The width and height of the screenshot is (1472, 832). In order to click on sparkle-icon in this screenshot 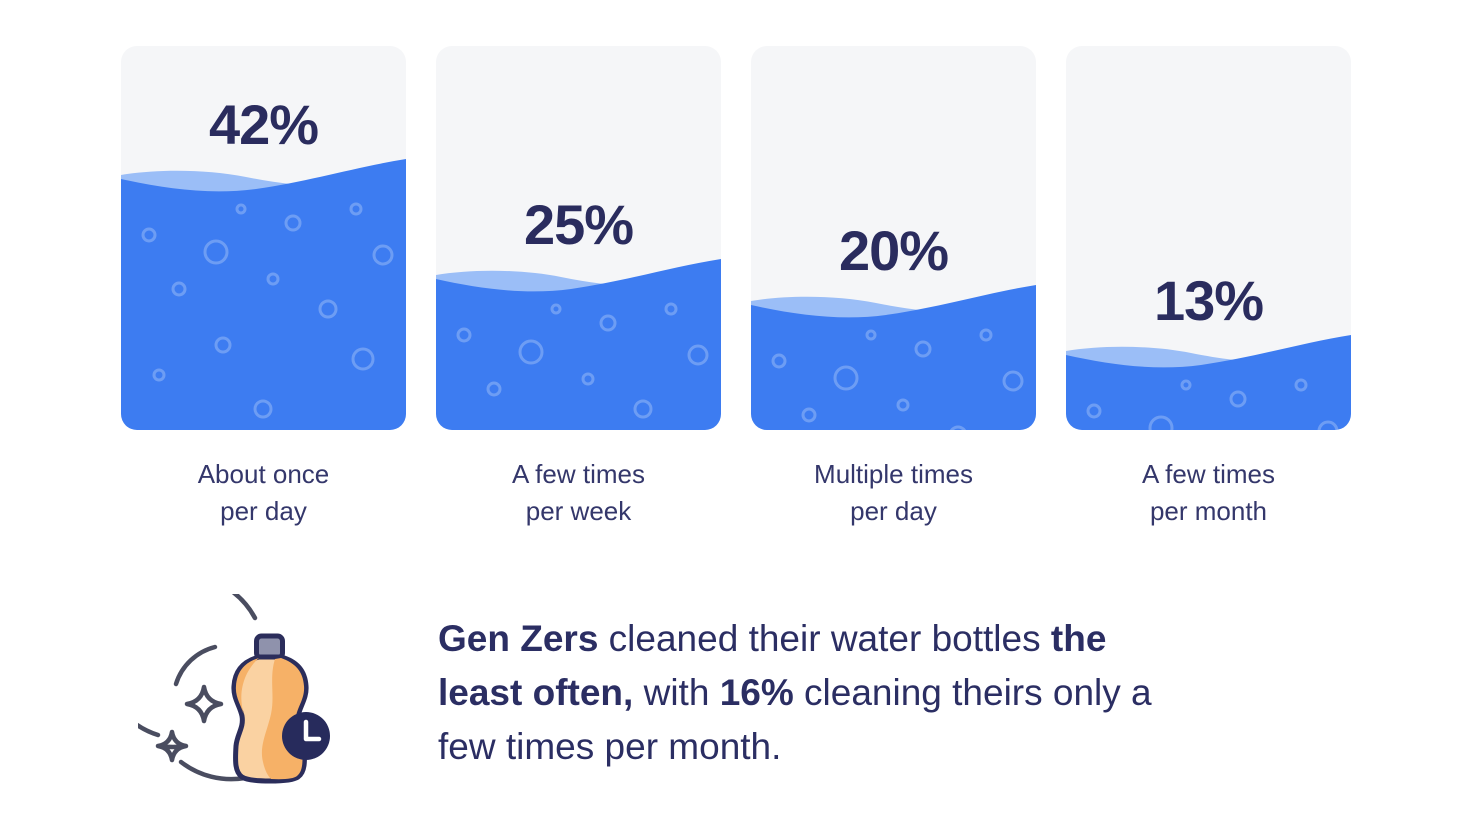, I will do `click(189, 723)`.